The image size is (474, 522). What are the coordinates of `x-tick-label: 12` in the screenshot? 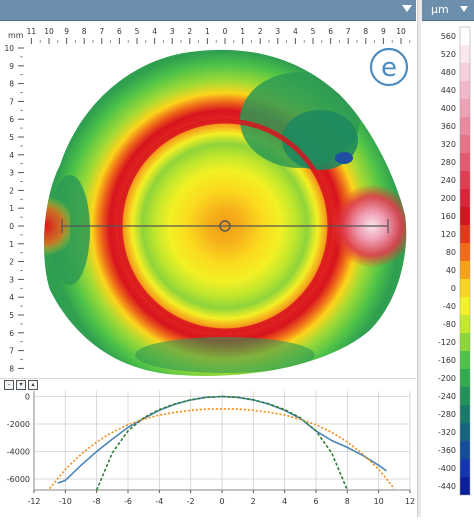 It's located at (410, 501).